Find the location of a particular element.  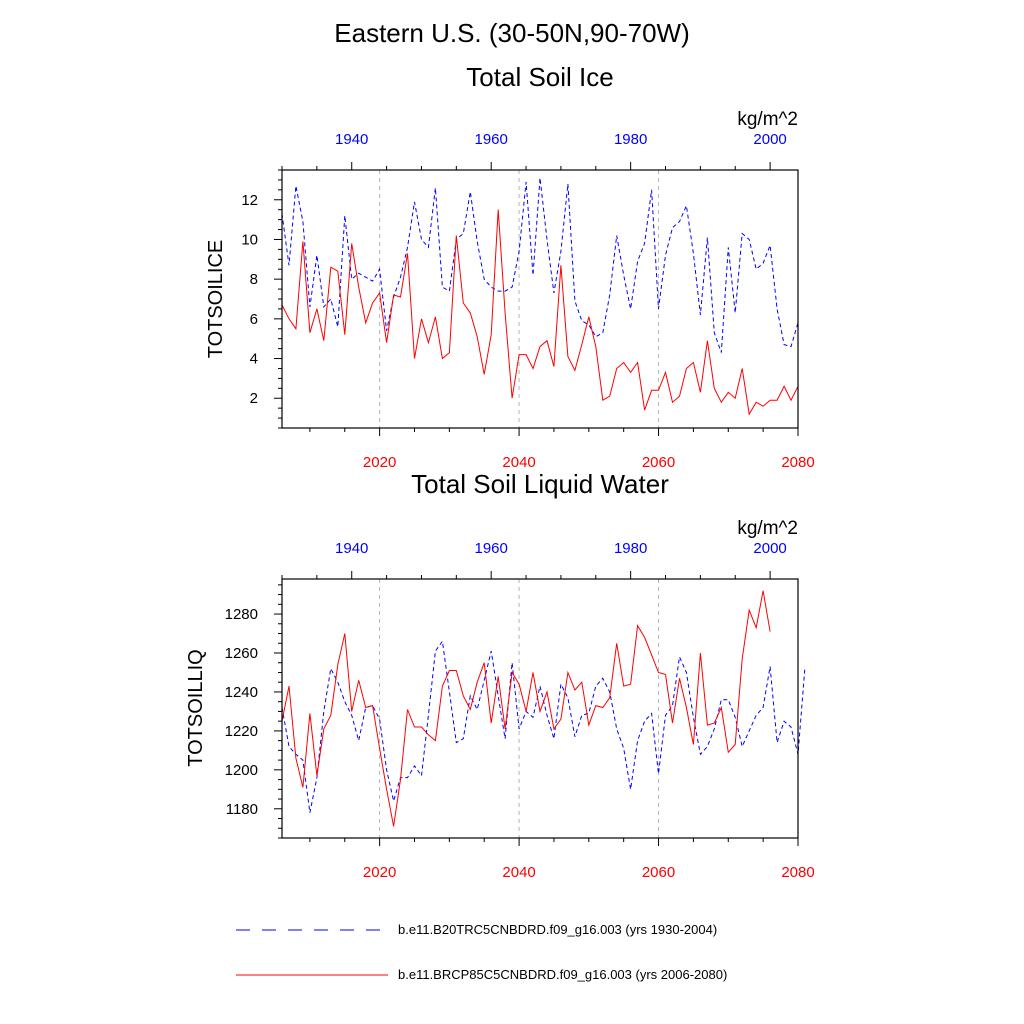

panel1-y-tick-label: 2 is located at coordinates (254, 398).